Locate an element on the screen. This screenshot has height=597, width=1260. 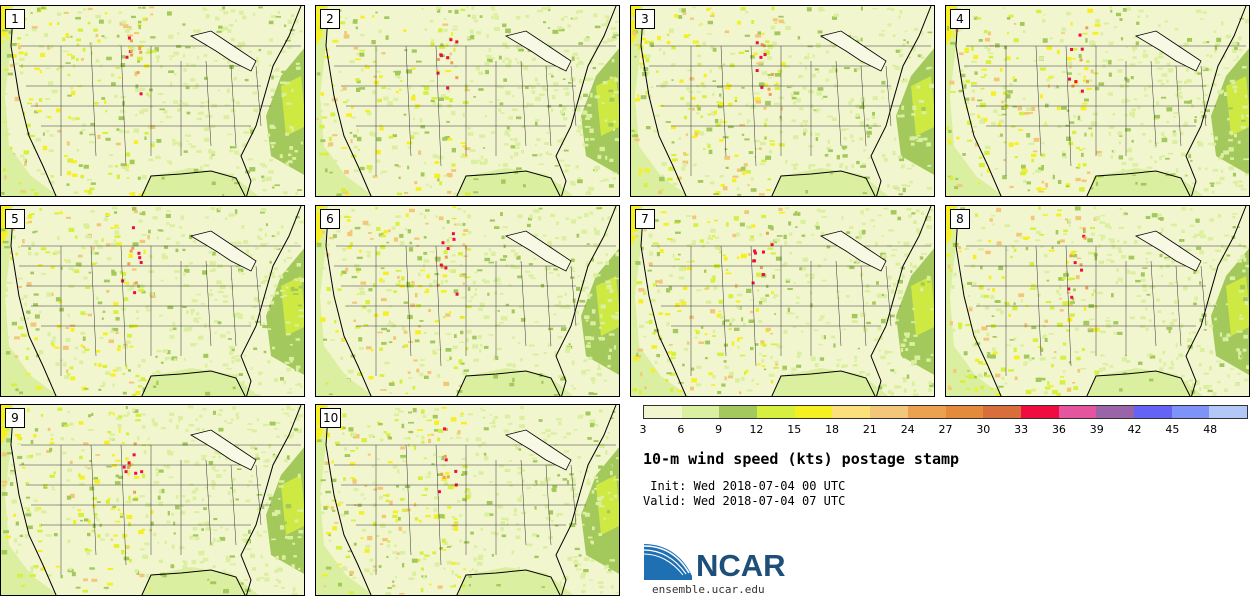
colorbar-tick: 3 is located at coordinates (643, 429).